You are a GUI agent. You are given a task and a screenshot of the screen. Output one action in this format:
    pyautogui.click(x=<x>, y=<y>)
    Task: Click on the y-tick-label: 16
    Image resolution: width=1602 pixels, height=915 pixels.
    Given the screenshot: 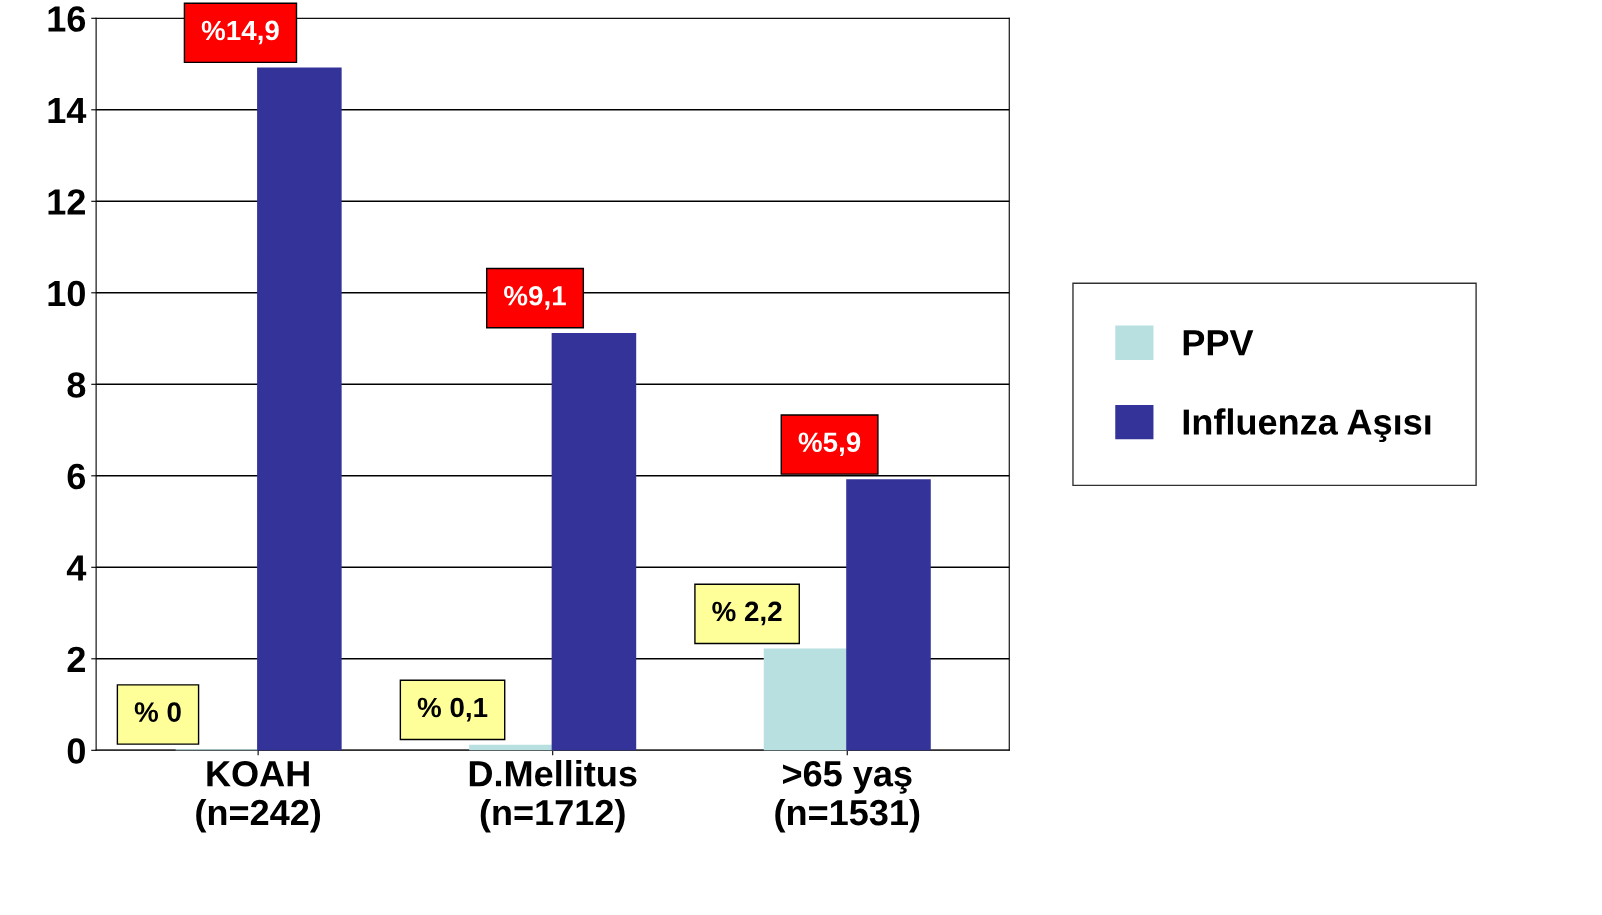 What is the action you would take?
    pyautogui.click(x=67, y=19)
    